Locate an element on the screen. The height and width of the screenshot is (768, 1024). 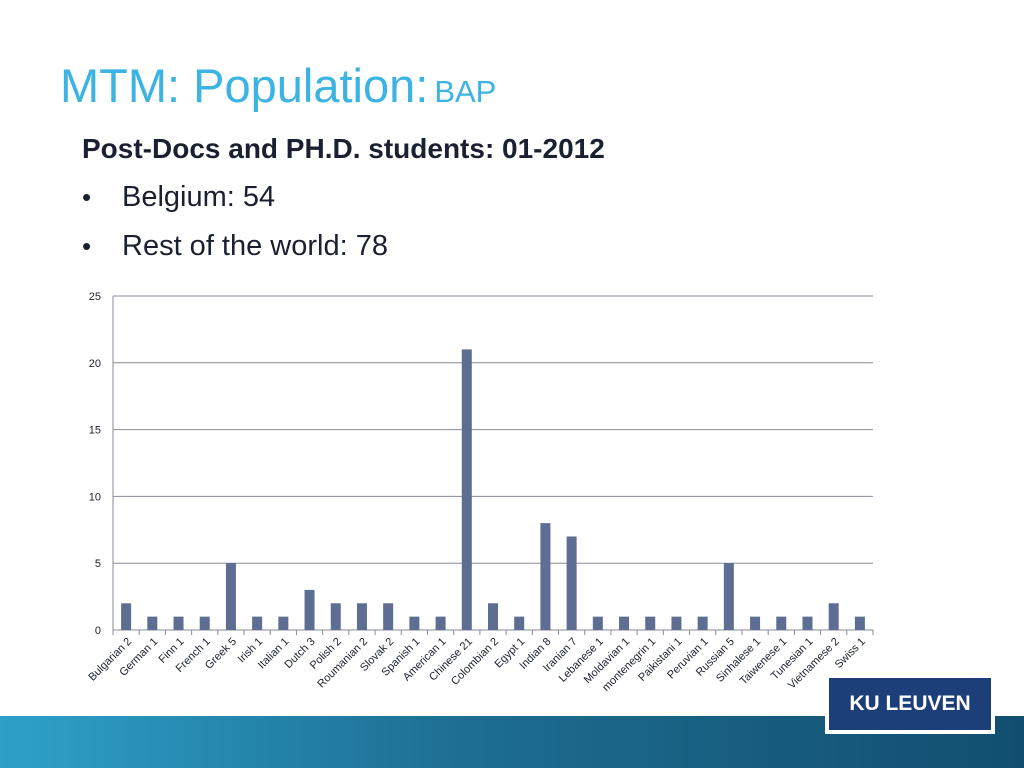
bullet-text-belgium: Belgium: 54 is located at coordinates (199, 197).